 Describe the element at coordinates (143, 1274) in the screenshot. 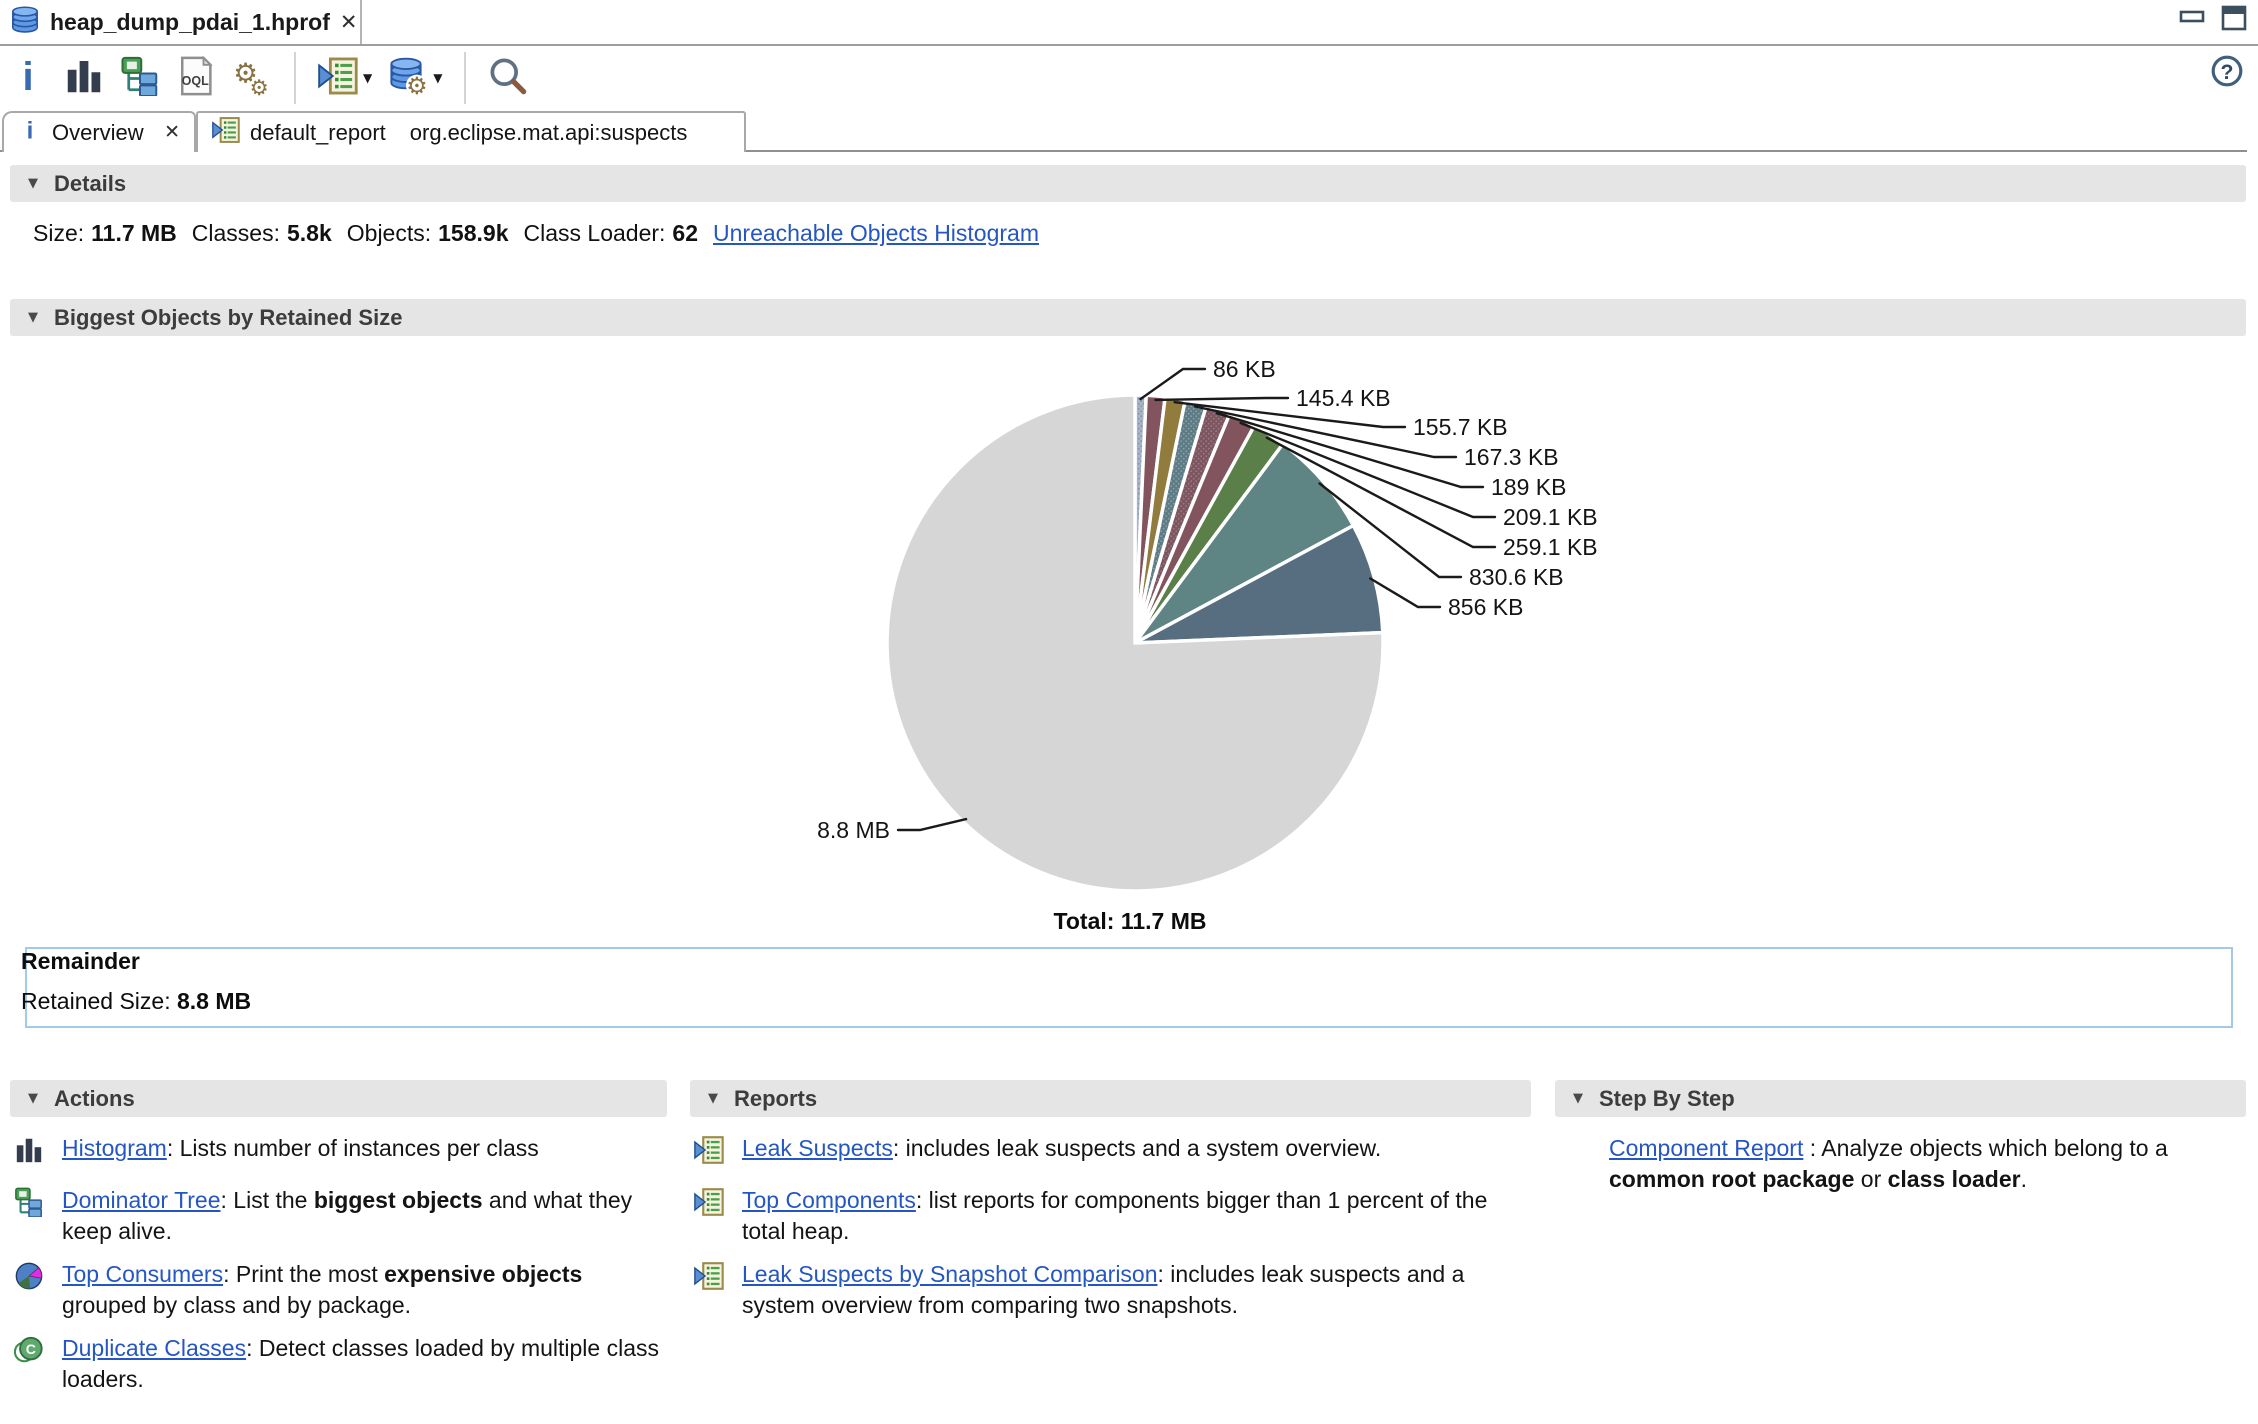

I see `top-consumers-link: Top Consumers` at that location.